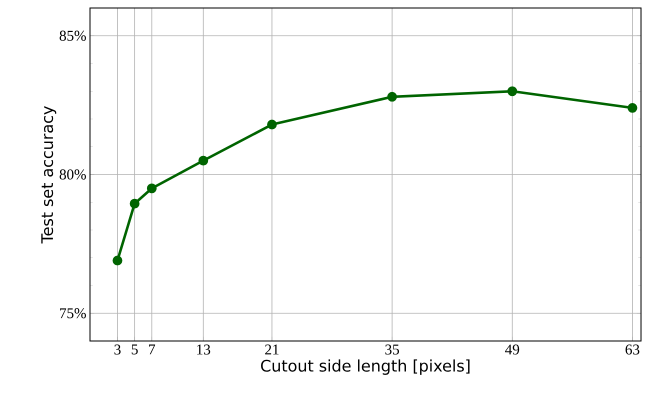  Describe the element at coordinates (73, 174) in the screenshot. I see `y-tick-label: 80%` at that location.